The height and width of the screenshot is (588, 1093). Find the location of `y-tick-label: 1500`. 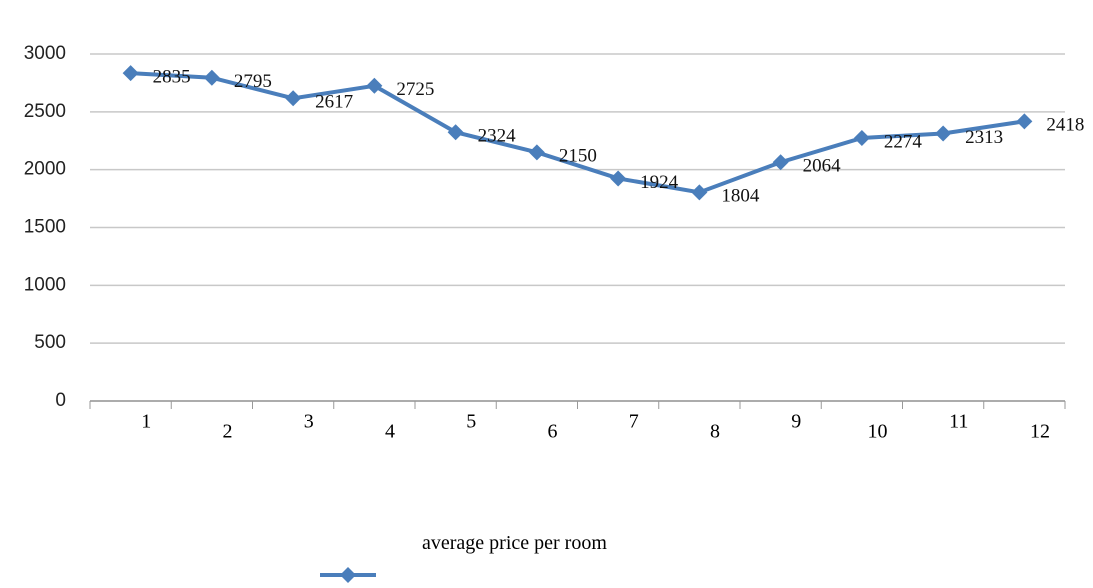

y-tick-label: 1500 is located at coordinates (45, 227).